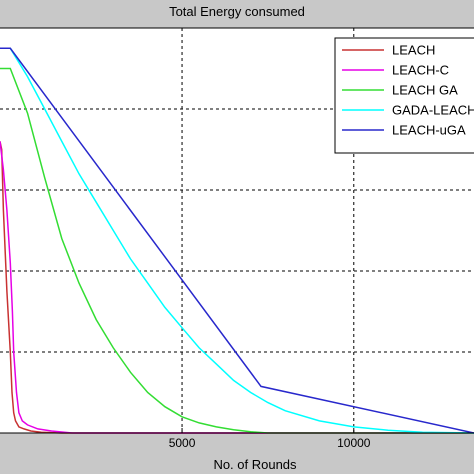 The width and height of the screenshot is (474, 474). What do you see at coordinates (255, 464) in the screenshot?
I see `x-axis-label: No. of Rounds` at bounding box center [255, 464].